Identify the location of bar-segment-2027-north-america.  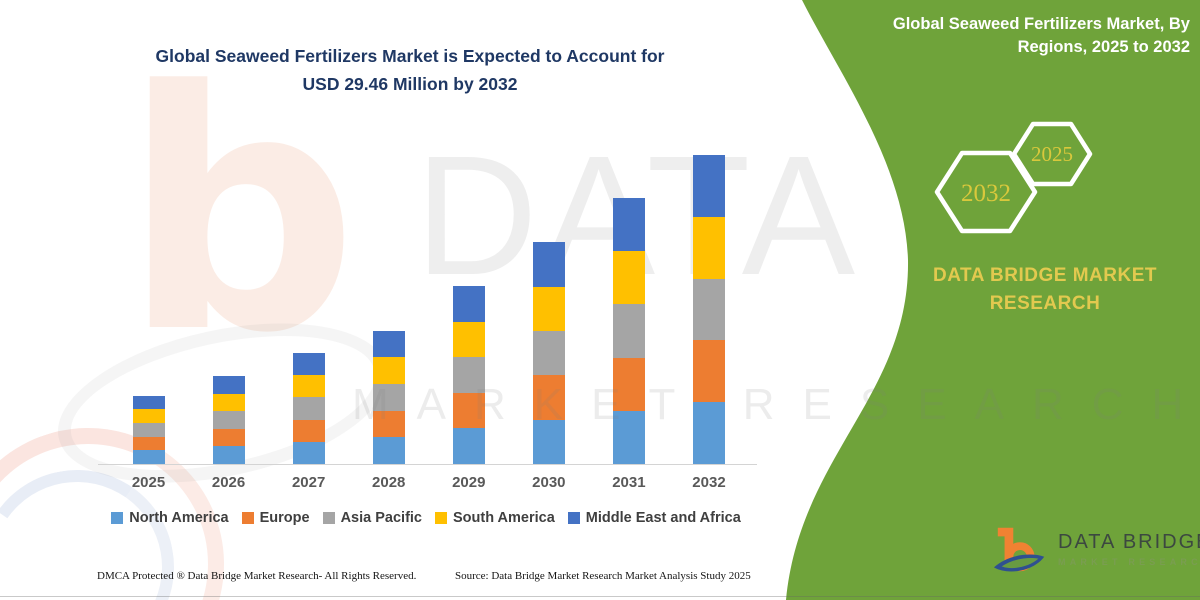
(308, 452).